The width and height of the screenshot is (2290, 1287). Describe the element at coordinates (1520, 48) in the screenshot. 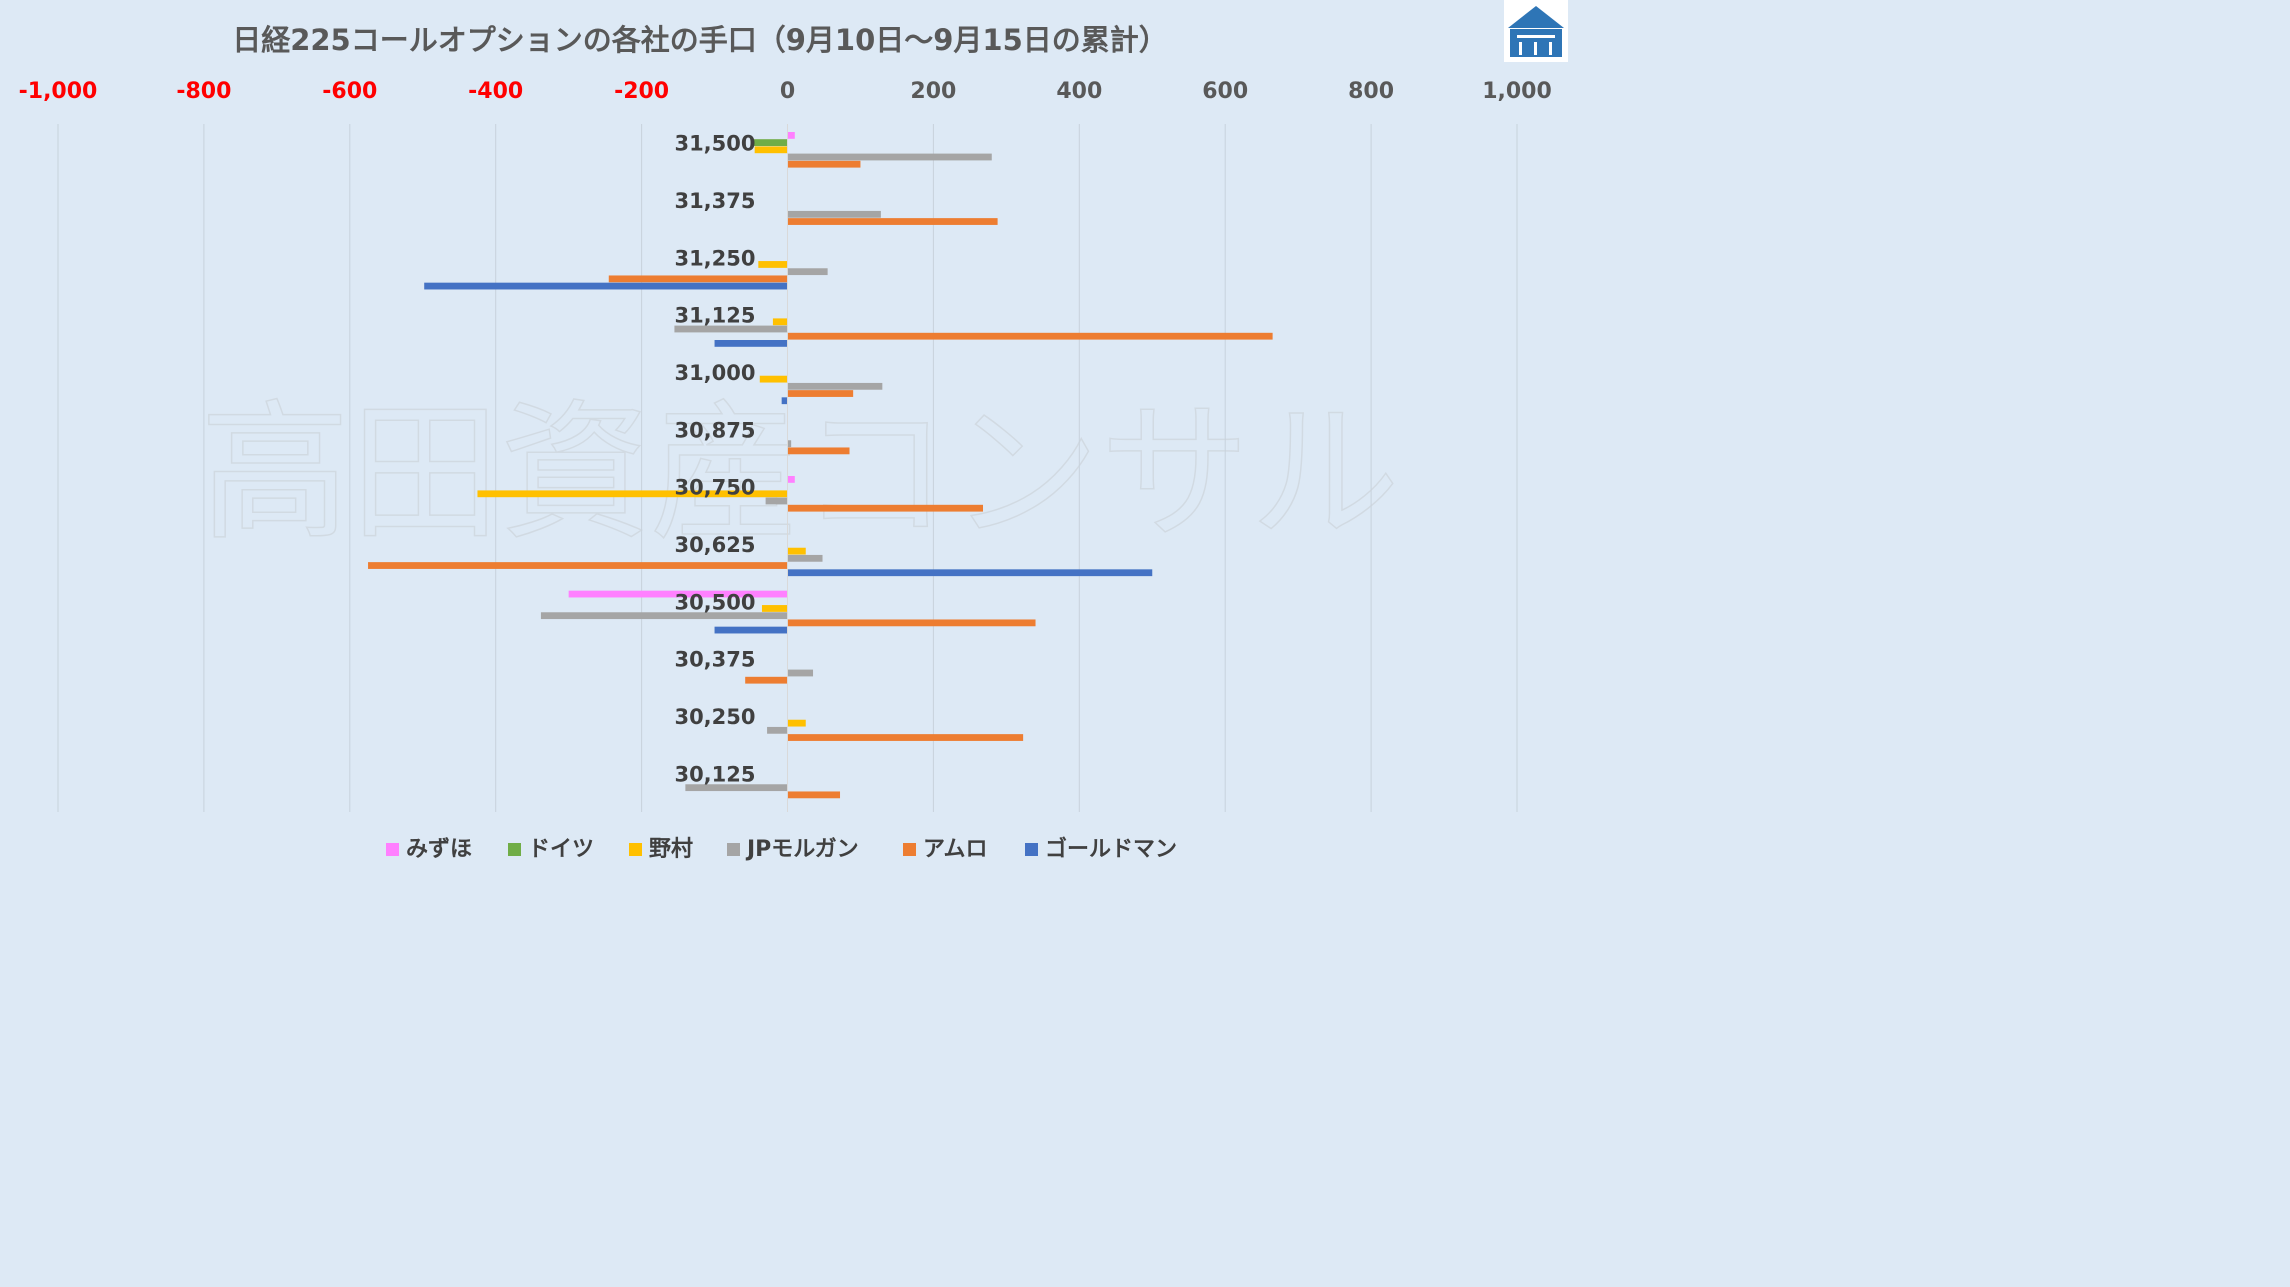

I see `logo-pillar-left` at that location.